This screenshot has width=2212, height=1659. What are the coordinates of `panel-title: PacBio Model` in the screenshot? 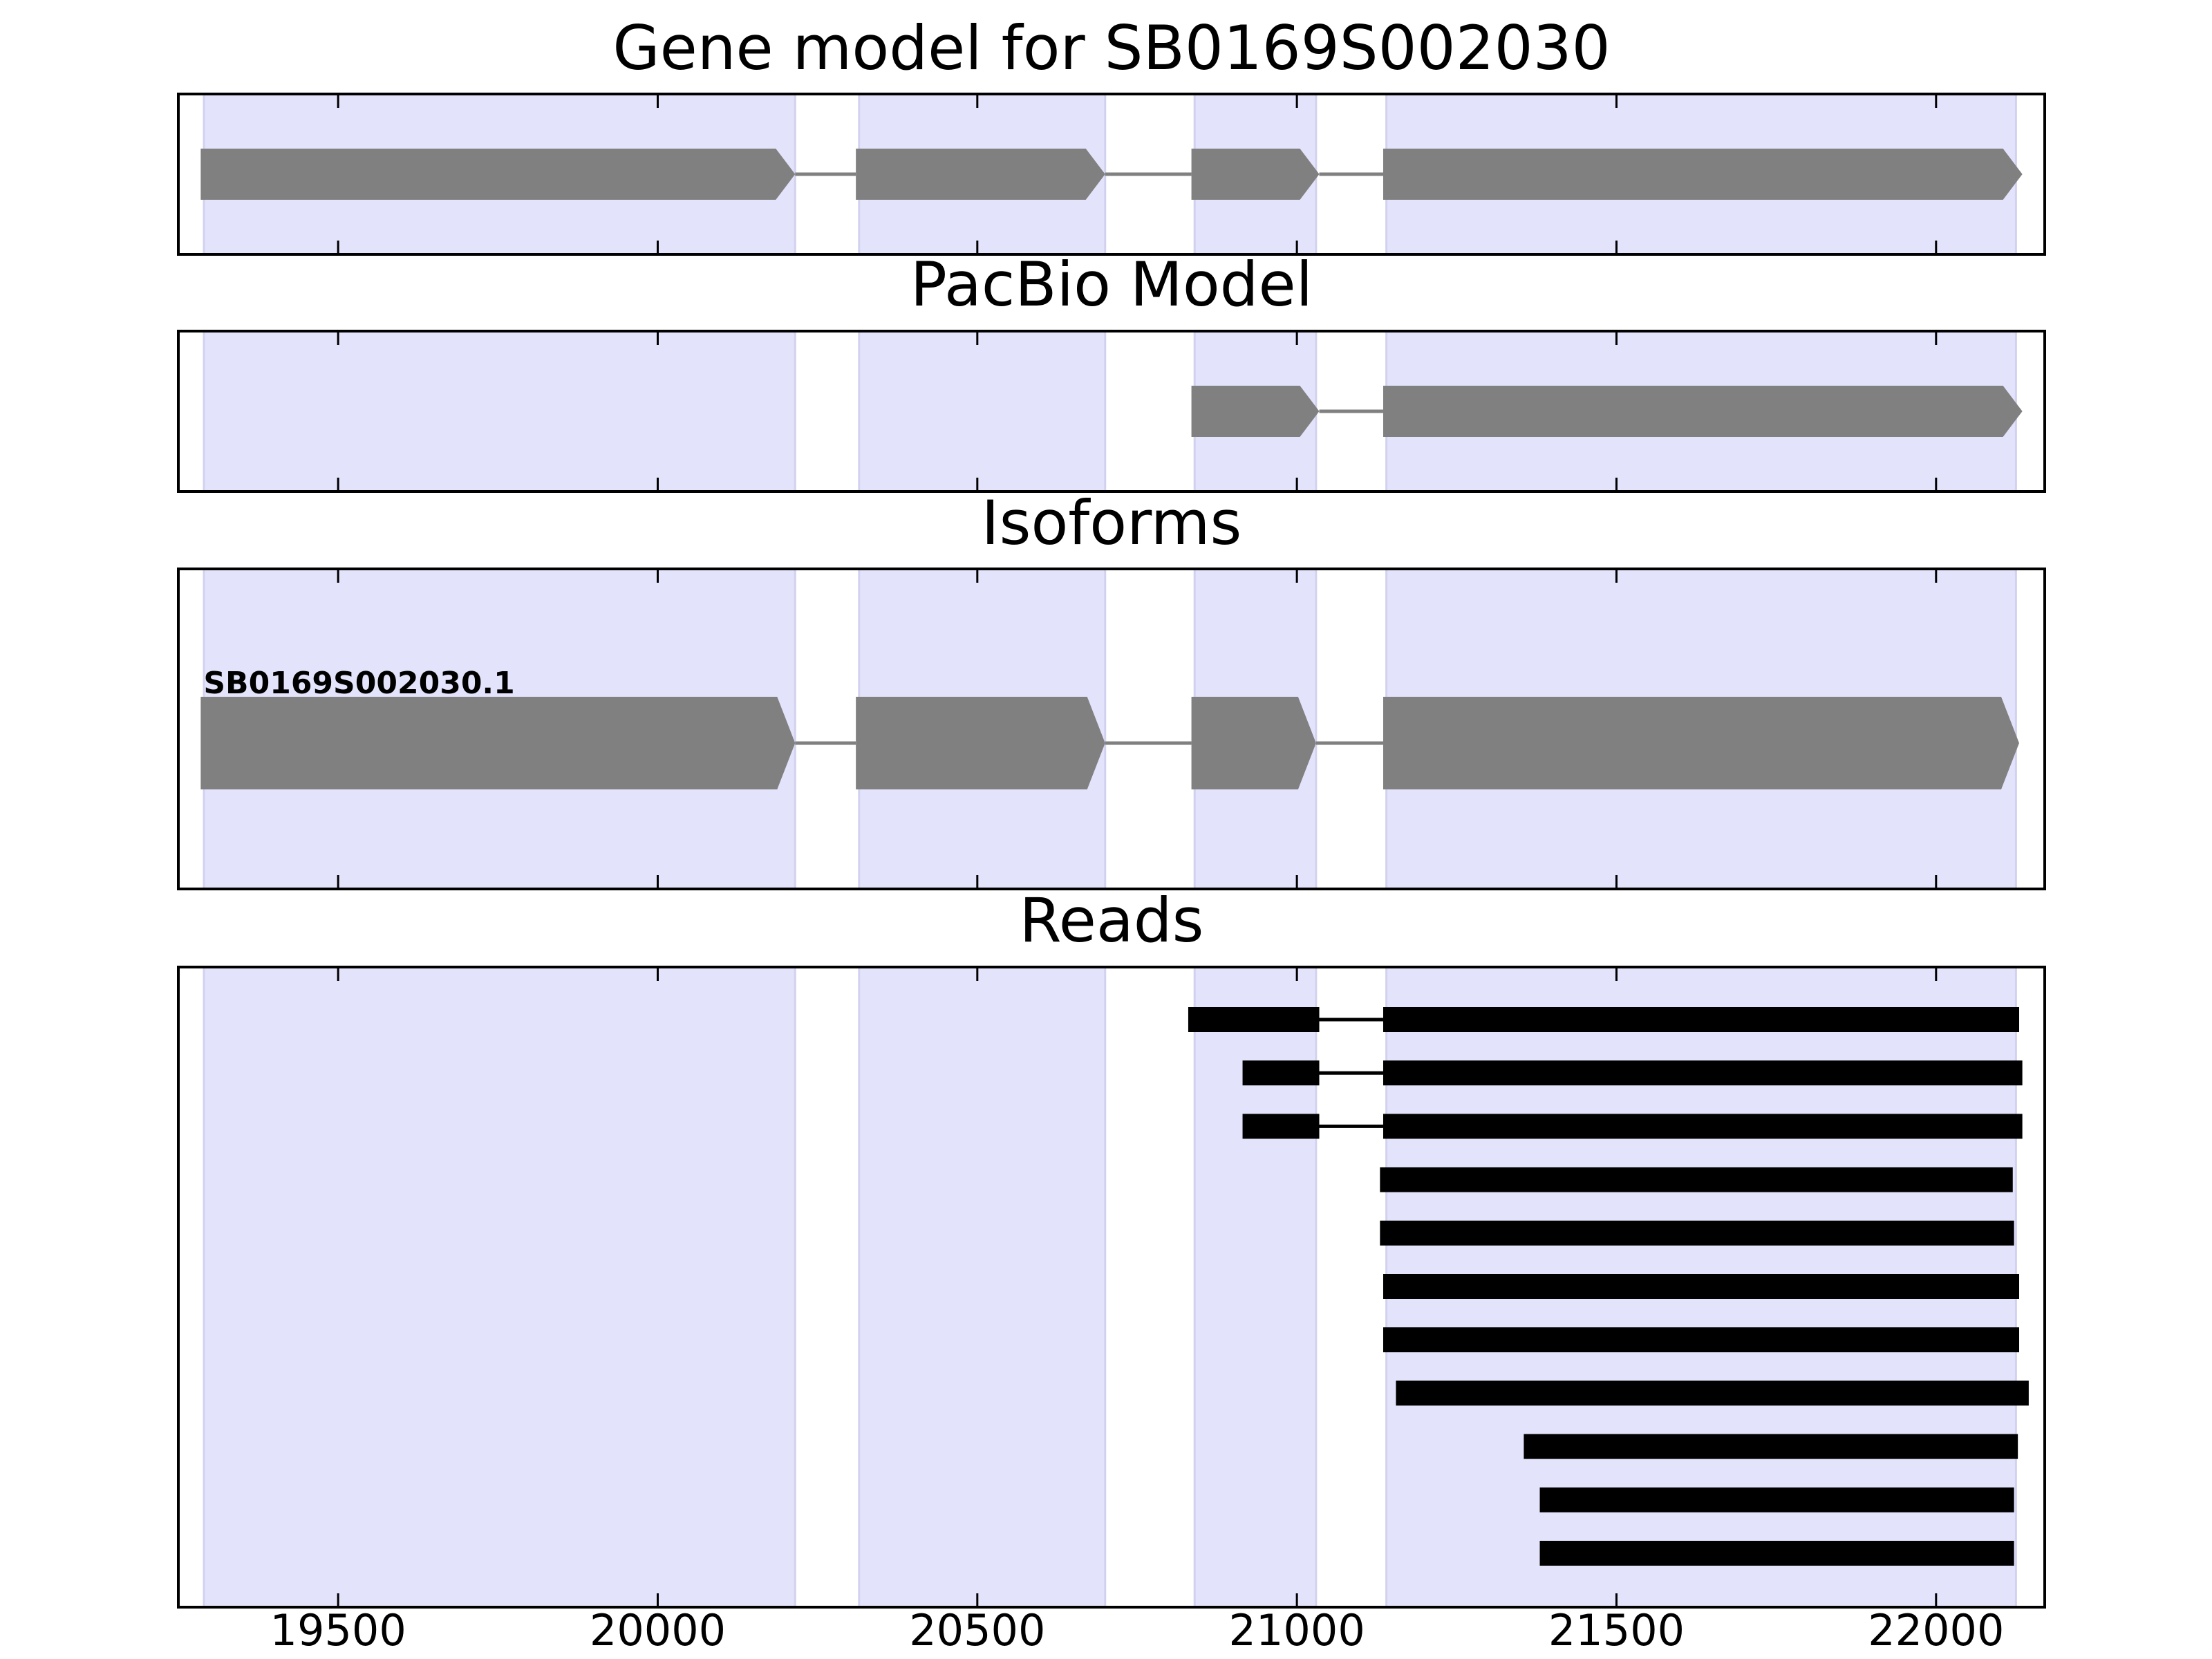 It's located at (1111, 284).